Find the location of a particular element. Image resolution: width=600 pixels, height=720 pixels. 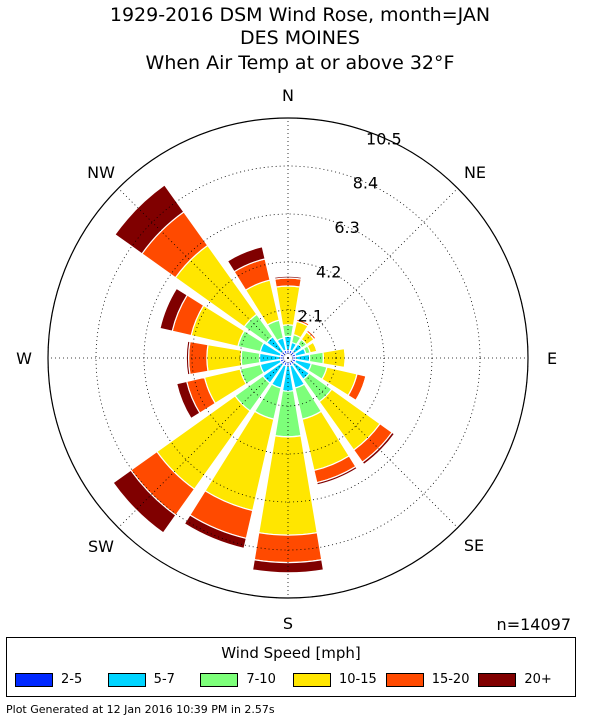

direction-label-se: SE is located at coordinates (474, 545).